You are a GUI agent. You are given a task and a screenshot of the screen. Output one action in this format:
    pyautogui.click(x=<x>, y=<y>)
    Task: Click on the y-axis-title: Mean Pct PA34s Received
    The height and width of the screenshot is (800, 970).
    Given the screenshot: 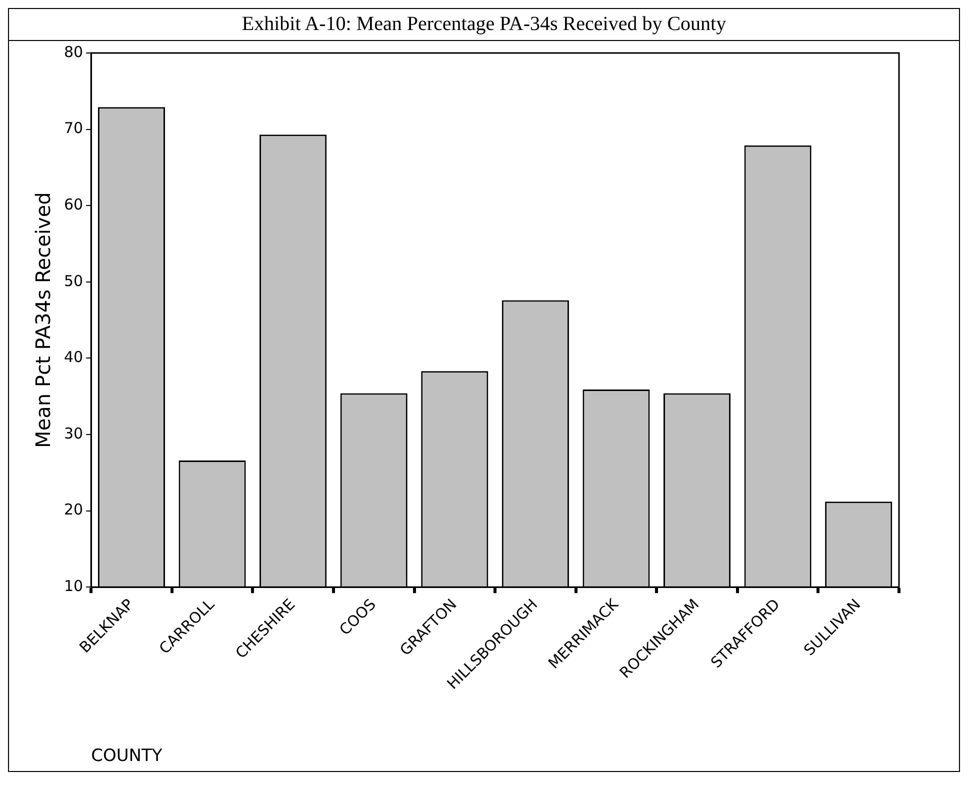 What is the action you would take?
    pyautogui.click(x=43, y=320)
    